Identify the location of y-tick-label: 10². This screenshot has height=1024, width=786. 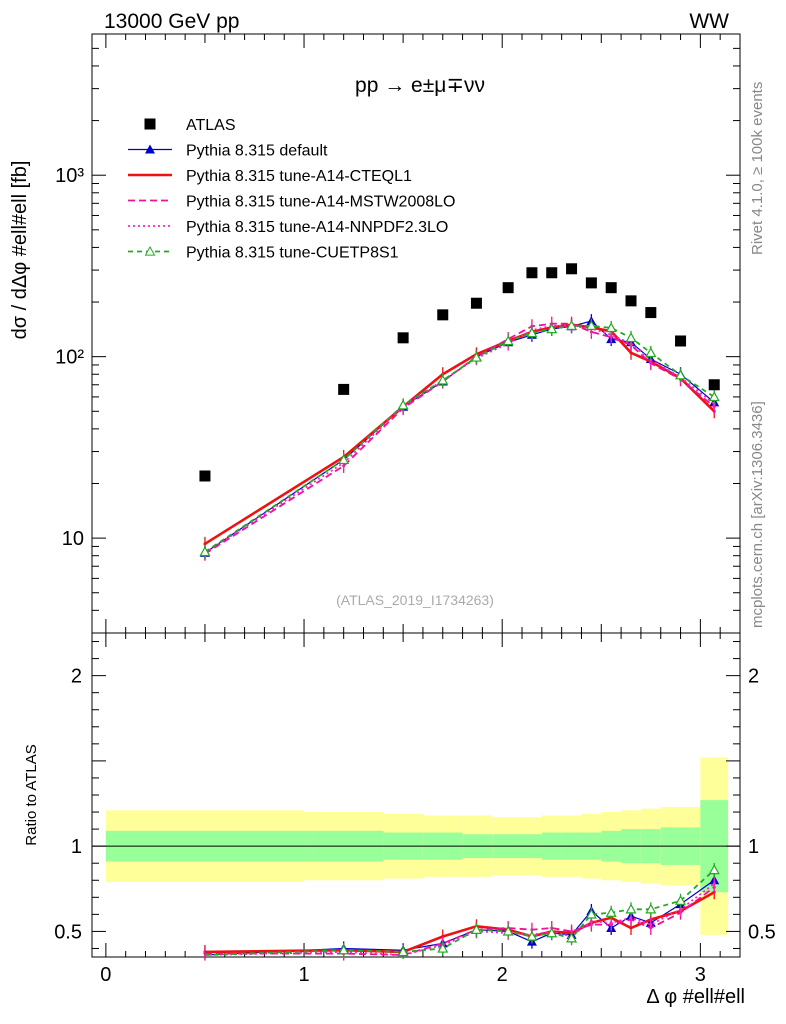
(69, 358).